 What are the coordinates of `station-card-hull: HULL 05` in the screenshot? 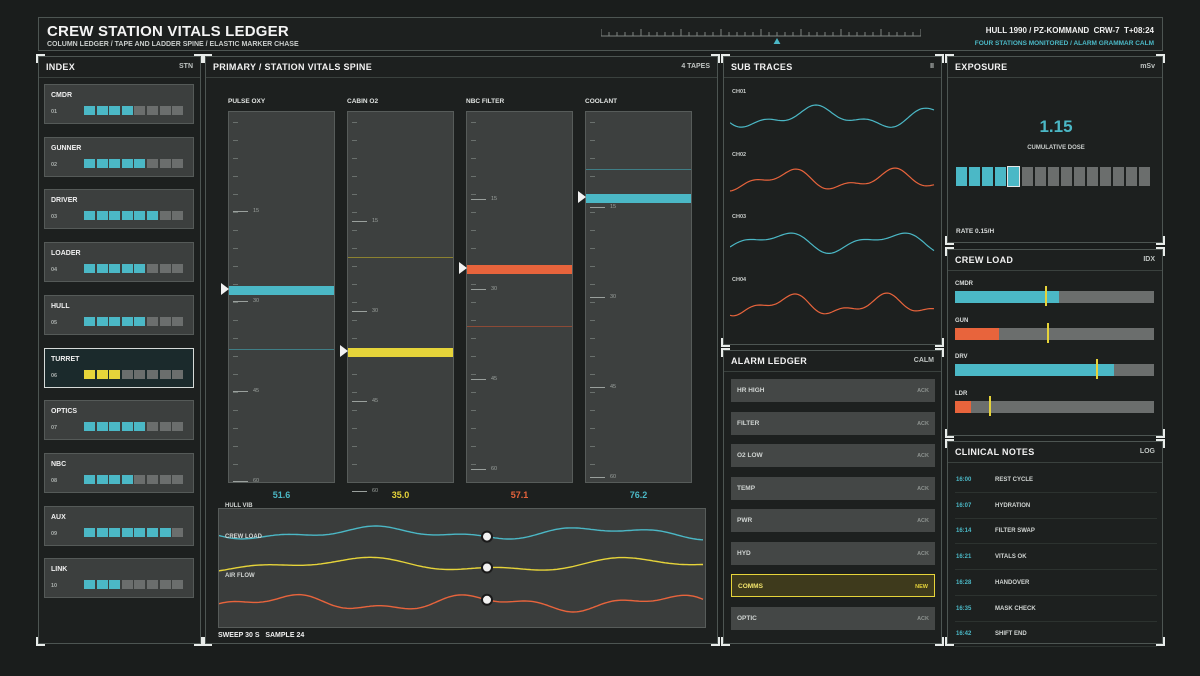 It's located at (119, 314).